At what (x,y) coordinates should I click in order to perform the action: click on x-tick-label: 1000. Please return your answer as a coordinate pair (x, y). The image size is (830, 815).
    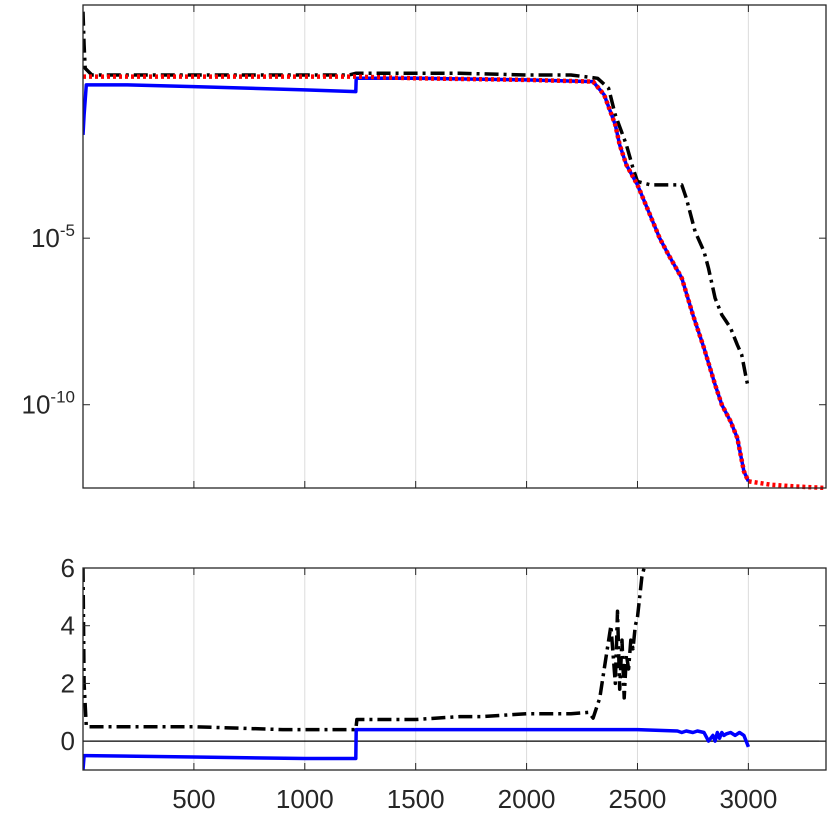
    Looking at the image, I should click on (305, 799).